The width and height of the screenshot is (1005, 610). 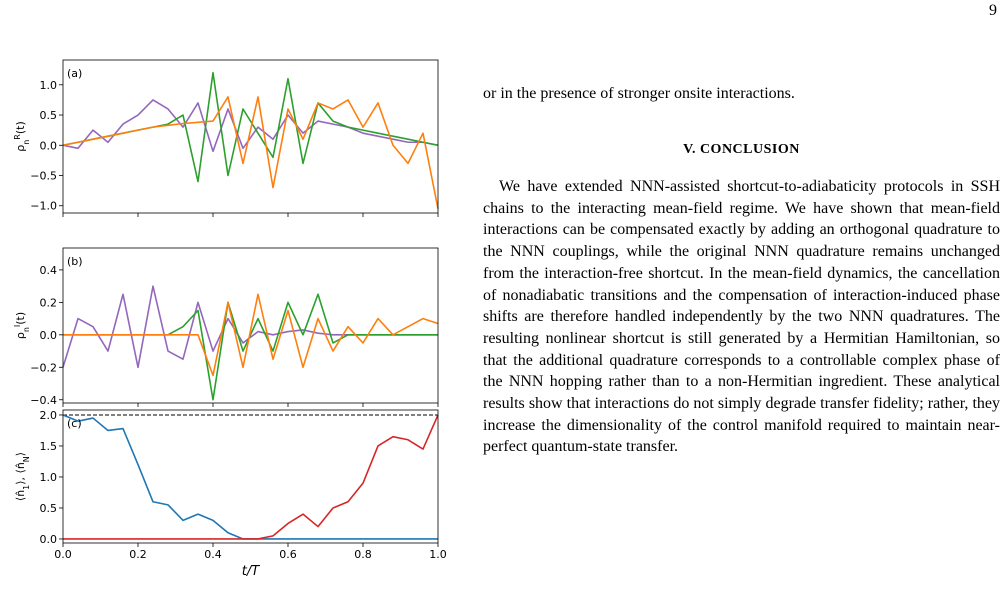 I want to click on y-tick-label: −0.2, so click(x=43, y=367).